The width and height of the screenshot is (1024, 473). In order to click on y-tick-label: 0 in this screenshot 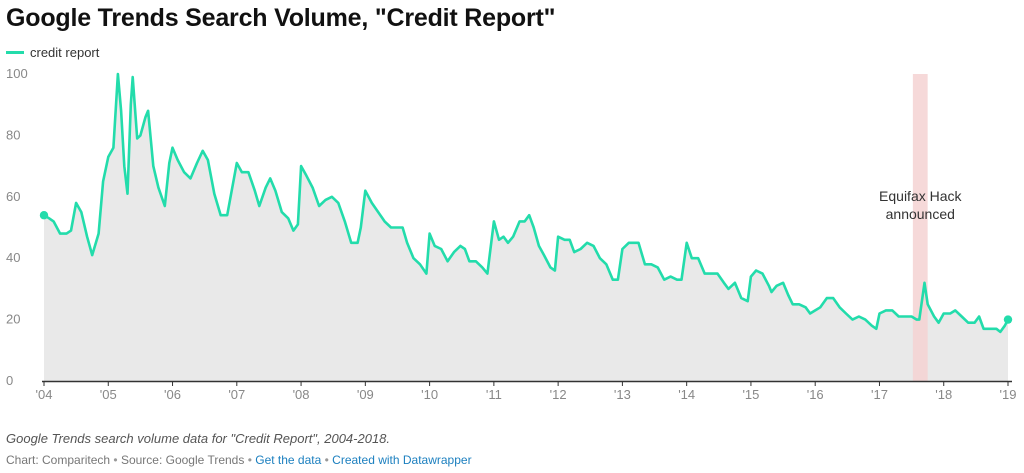, I will do `click(9, 380)`.